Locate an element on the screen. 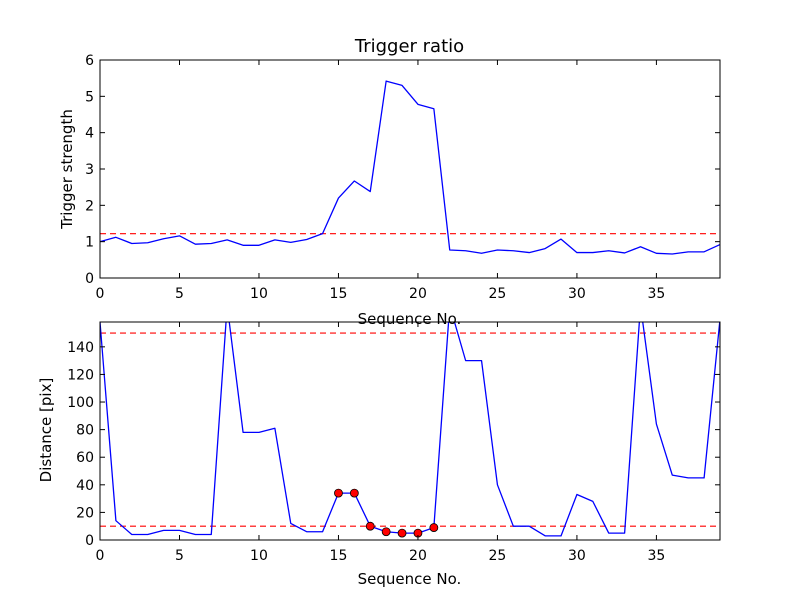 This screenshot has width=800, height=600. y-tick-label: 2 is located at coordinates (89, 206).